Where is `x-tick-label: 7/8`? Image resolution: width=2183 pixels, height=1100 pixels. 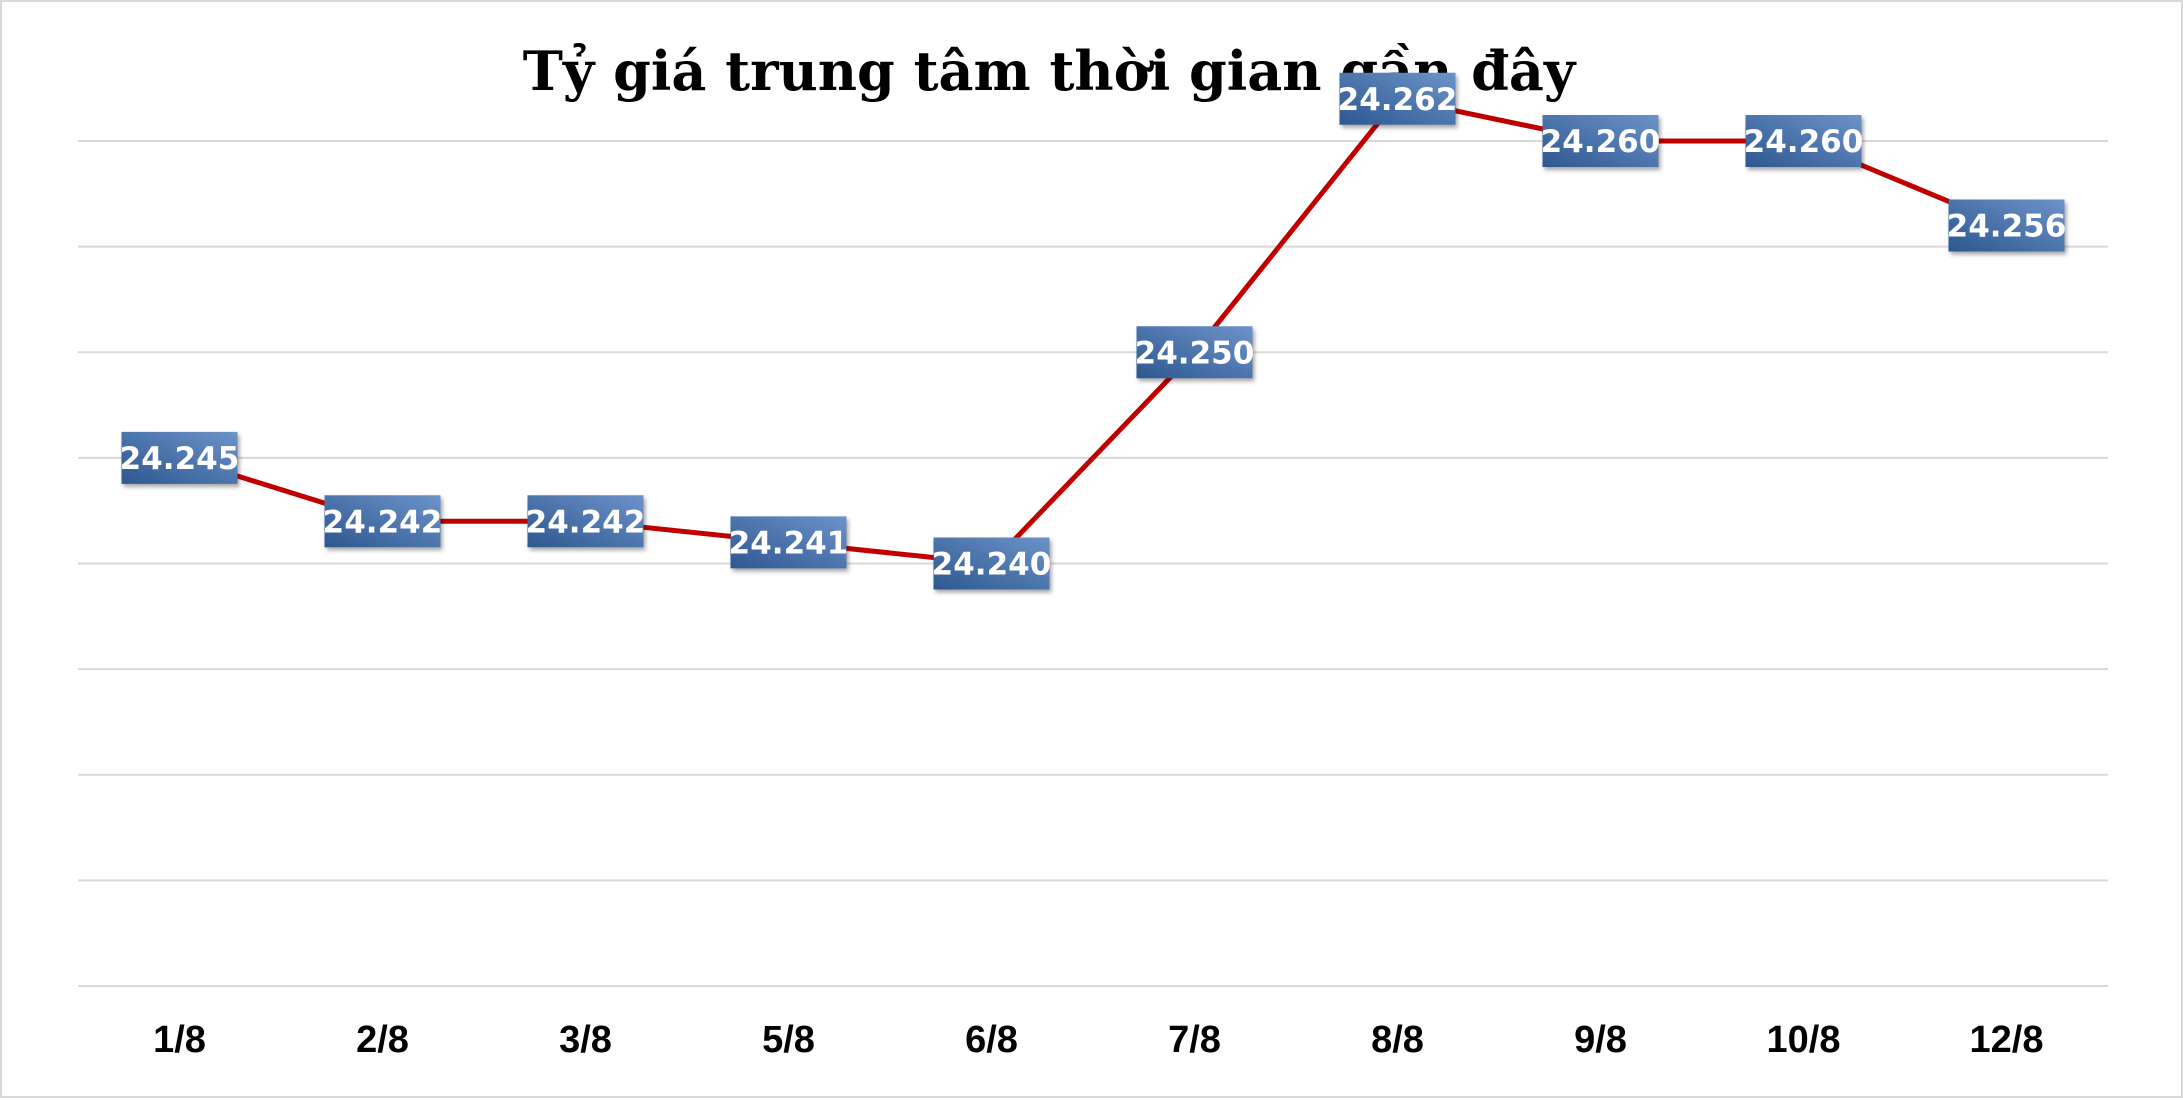 x-tick-label: 7/8 is located at coordinates (1194, 1040).